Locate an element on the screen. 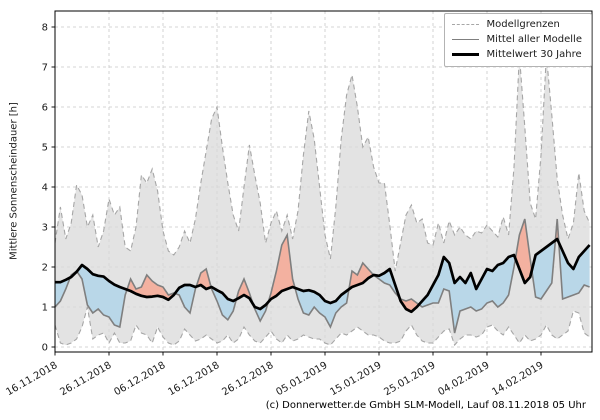  x-tick-label: 26.11.2018 is located at coordinates (85, 379).